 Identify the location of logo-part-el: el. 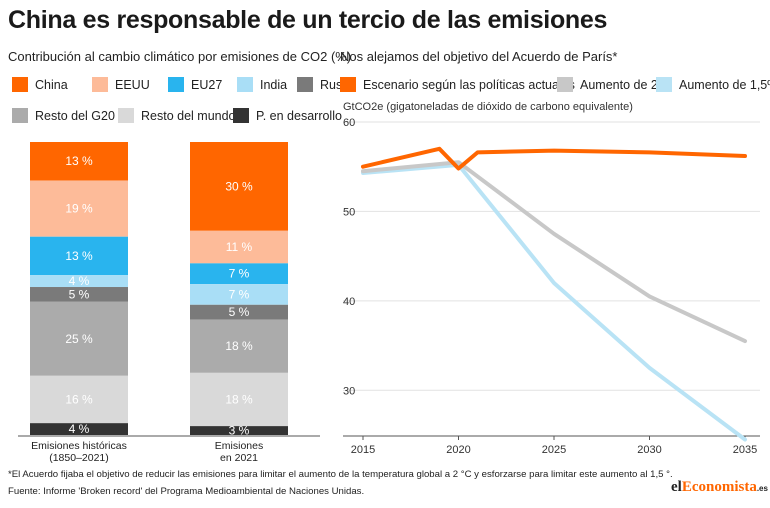
(676, 487).